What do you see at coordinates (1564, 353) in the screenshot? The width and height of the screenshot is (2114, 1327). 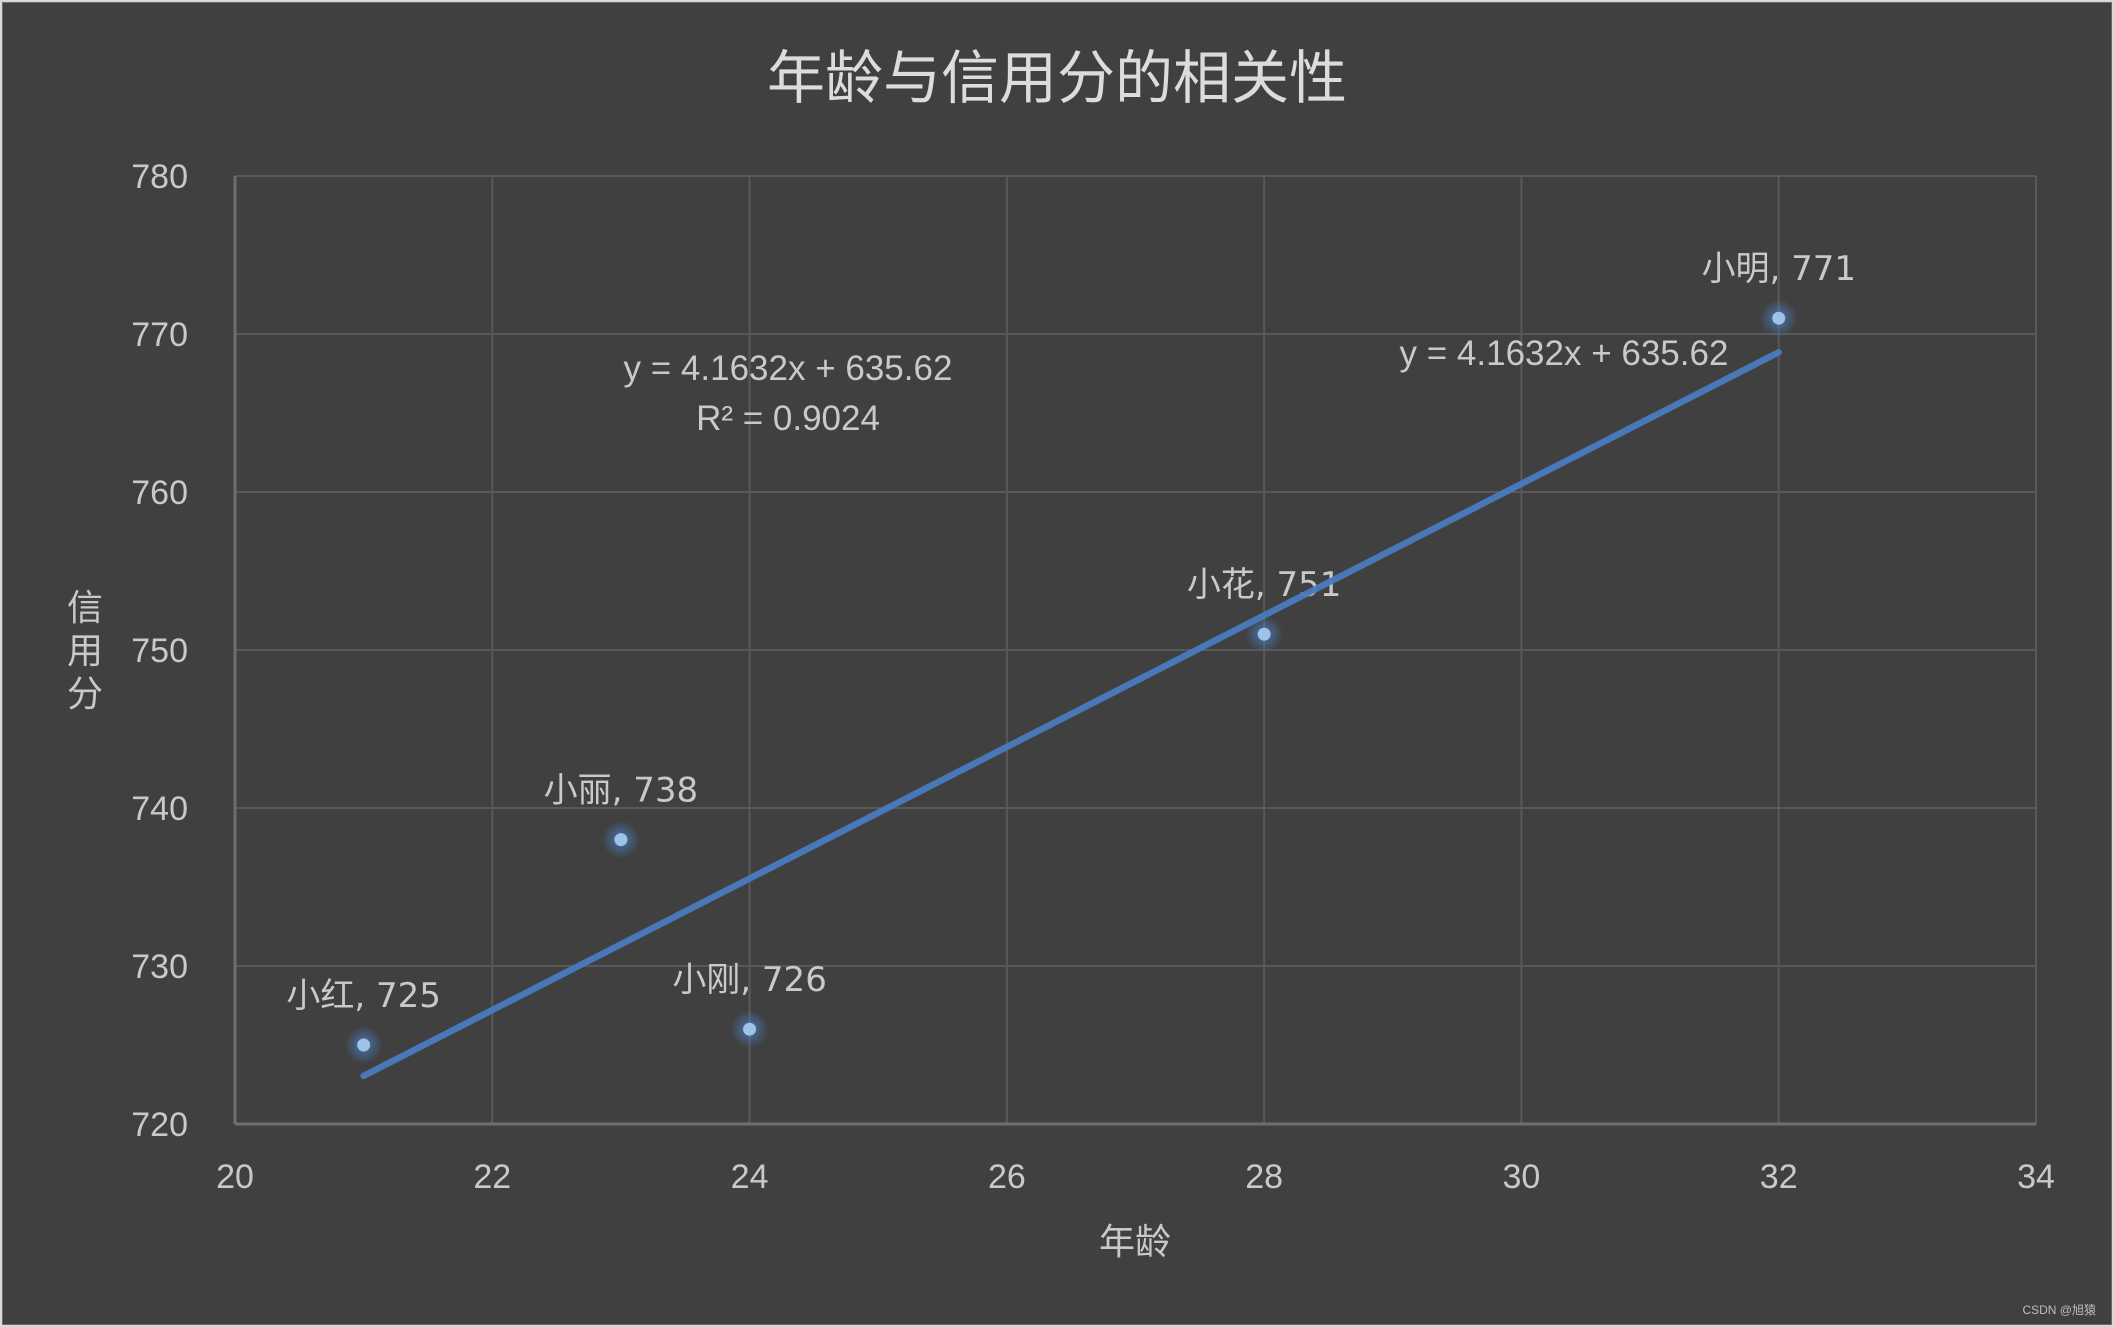 I see `trendline-equation-label-secondary: y = 4.1632x + 635.62` at bounding box center [1564, 353].